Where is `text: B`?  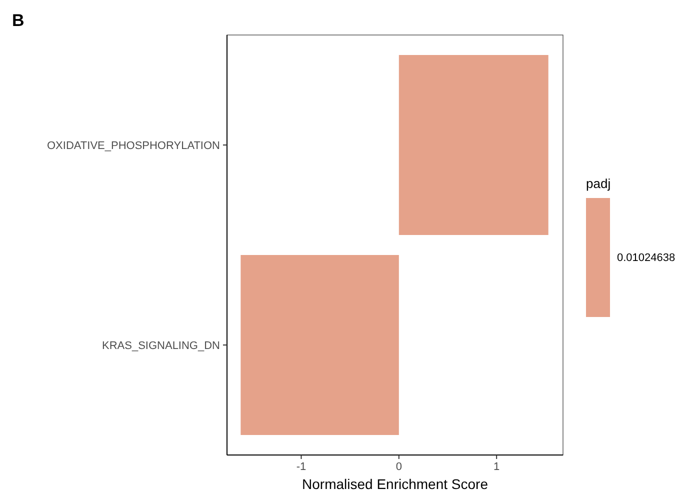
text: B is located at coordinates (18, 20).